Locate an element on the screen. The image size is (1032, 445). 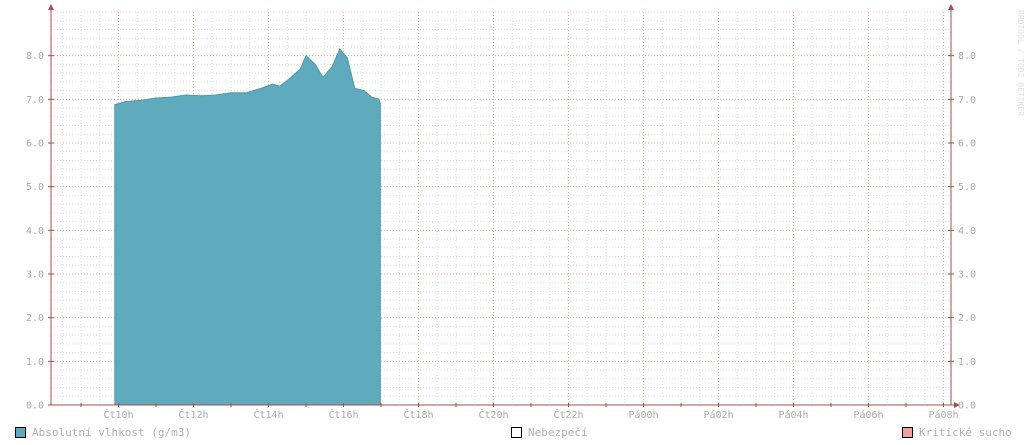
legend-swatch-absolute-humidity is located at coordinates (20, 432).